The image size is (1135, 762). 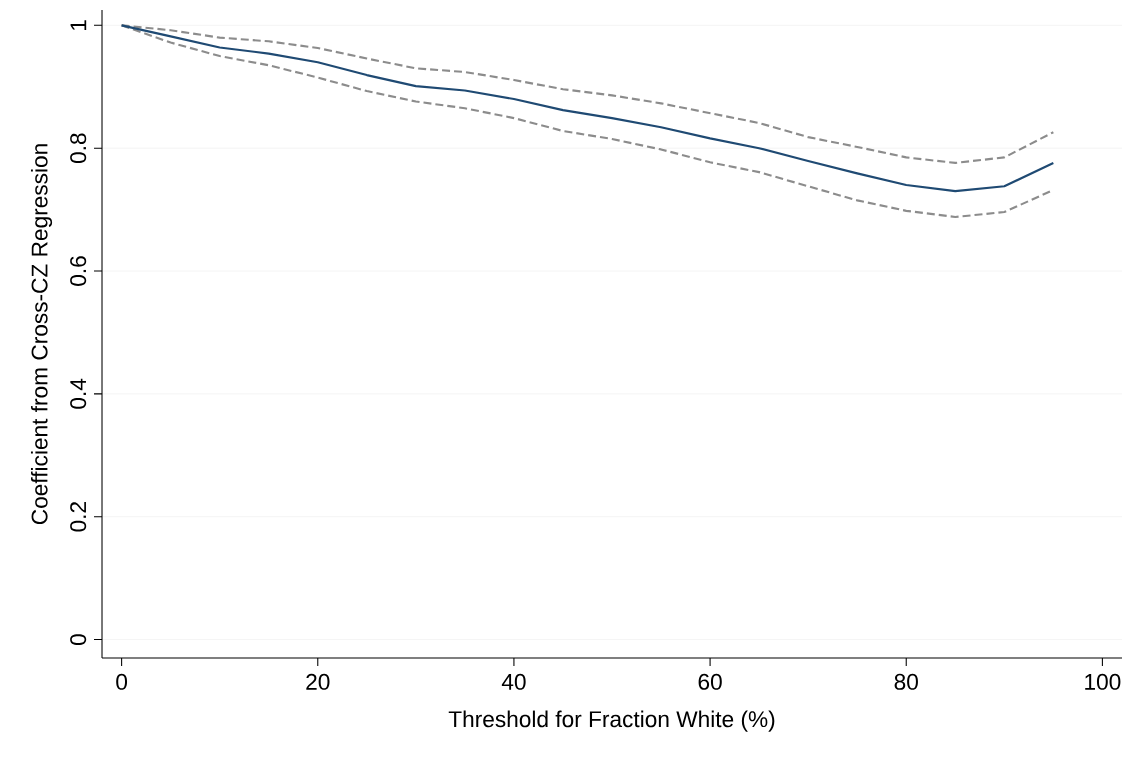 What do you see at coordinates (1103, 681) in the screenshot?
I see `x-tick-label: 100` at bounding box center [1103, 681].